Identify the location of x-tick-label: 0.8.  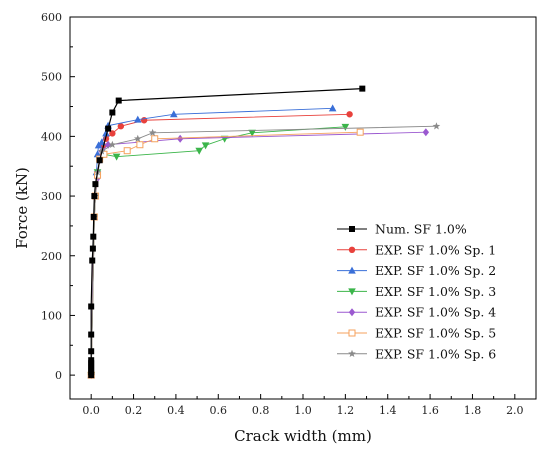
(261, 410).